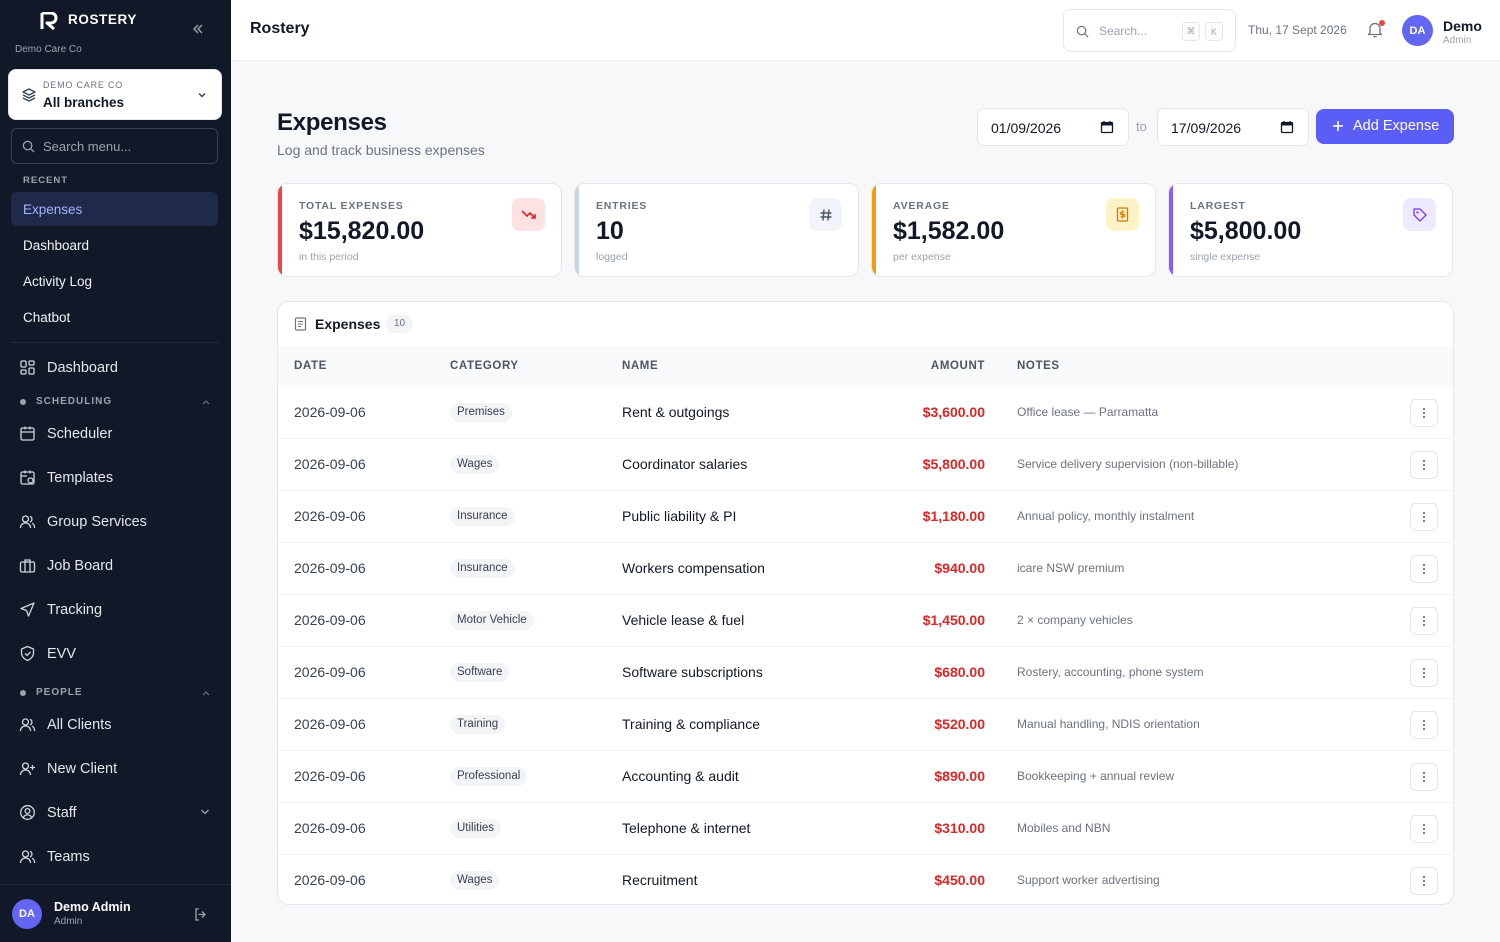  I want to click on row-amount: $310.00, so click(959, 828).